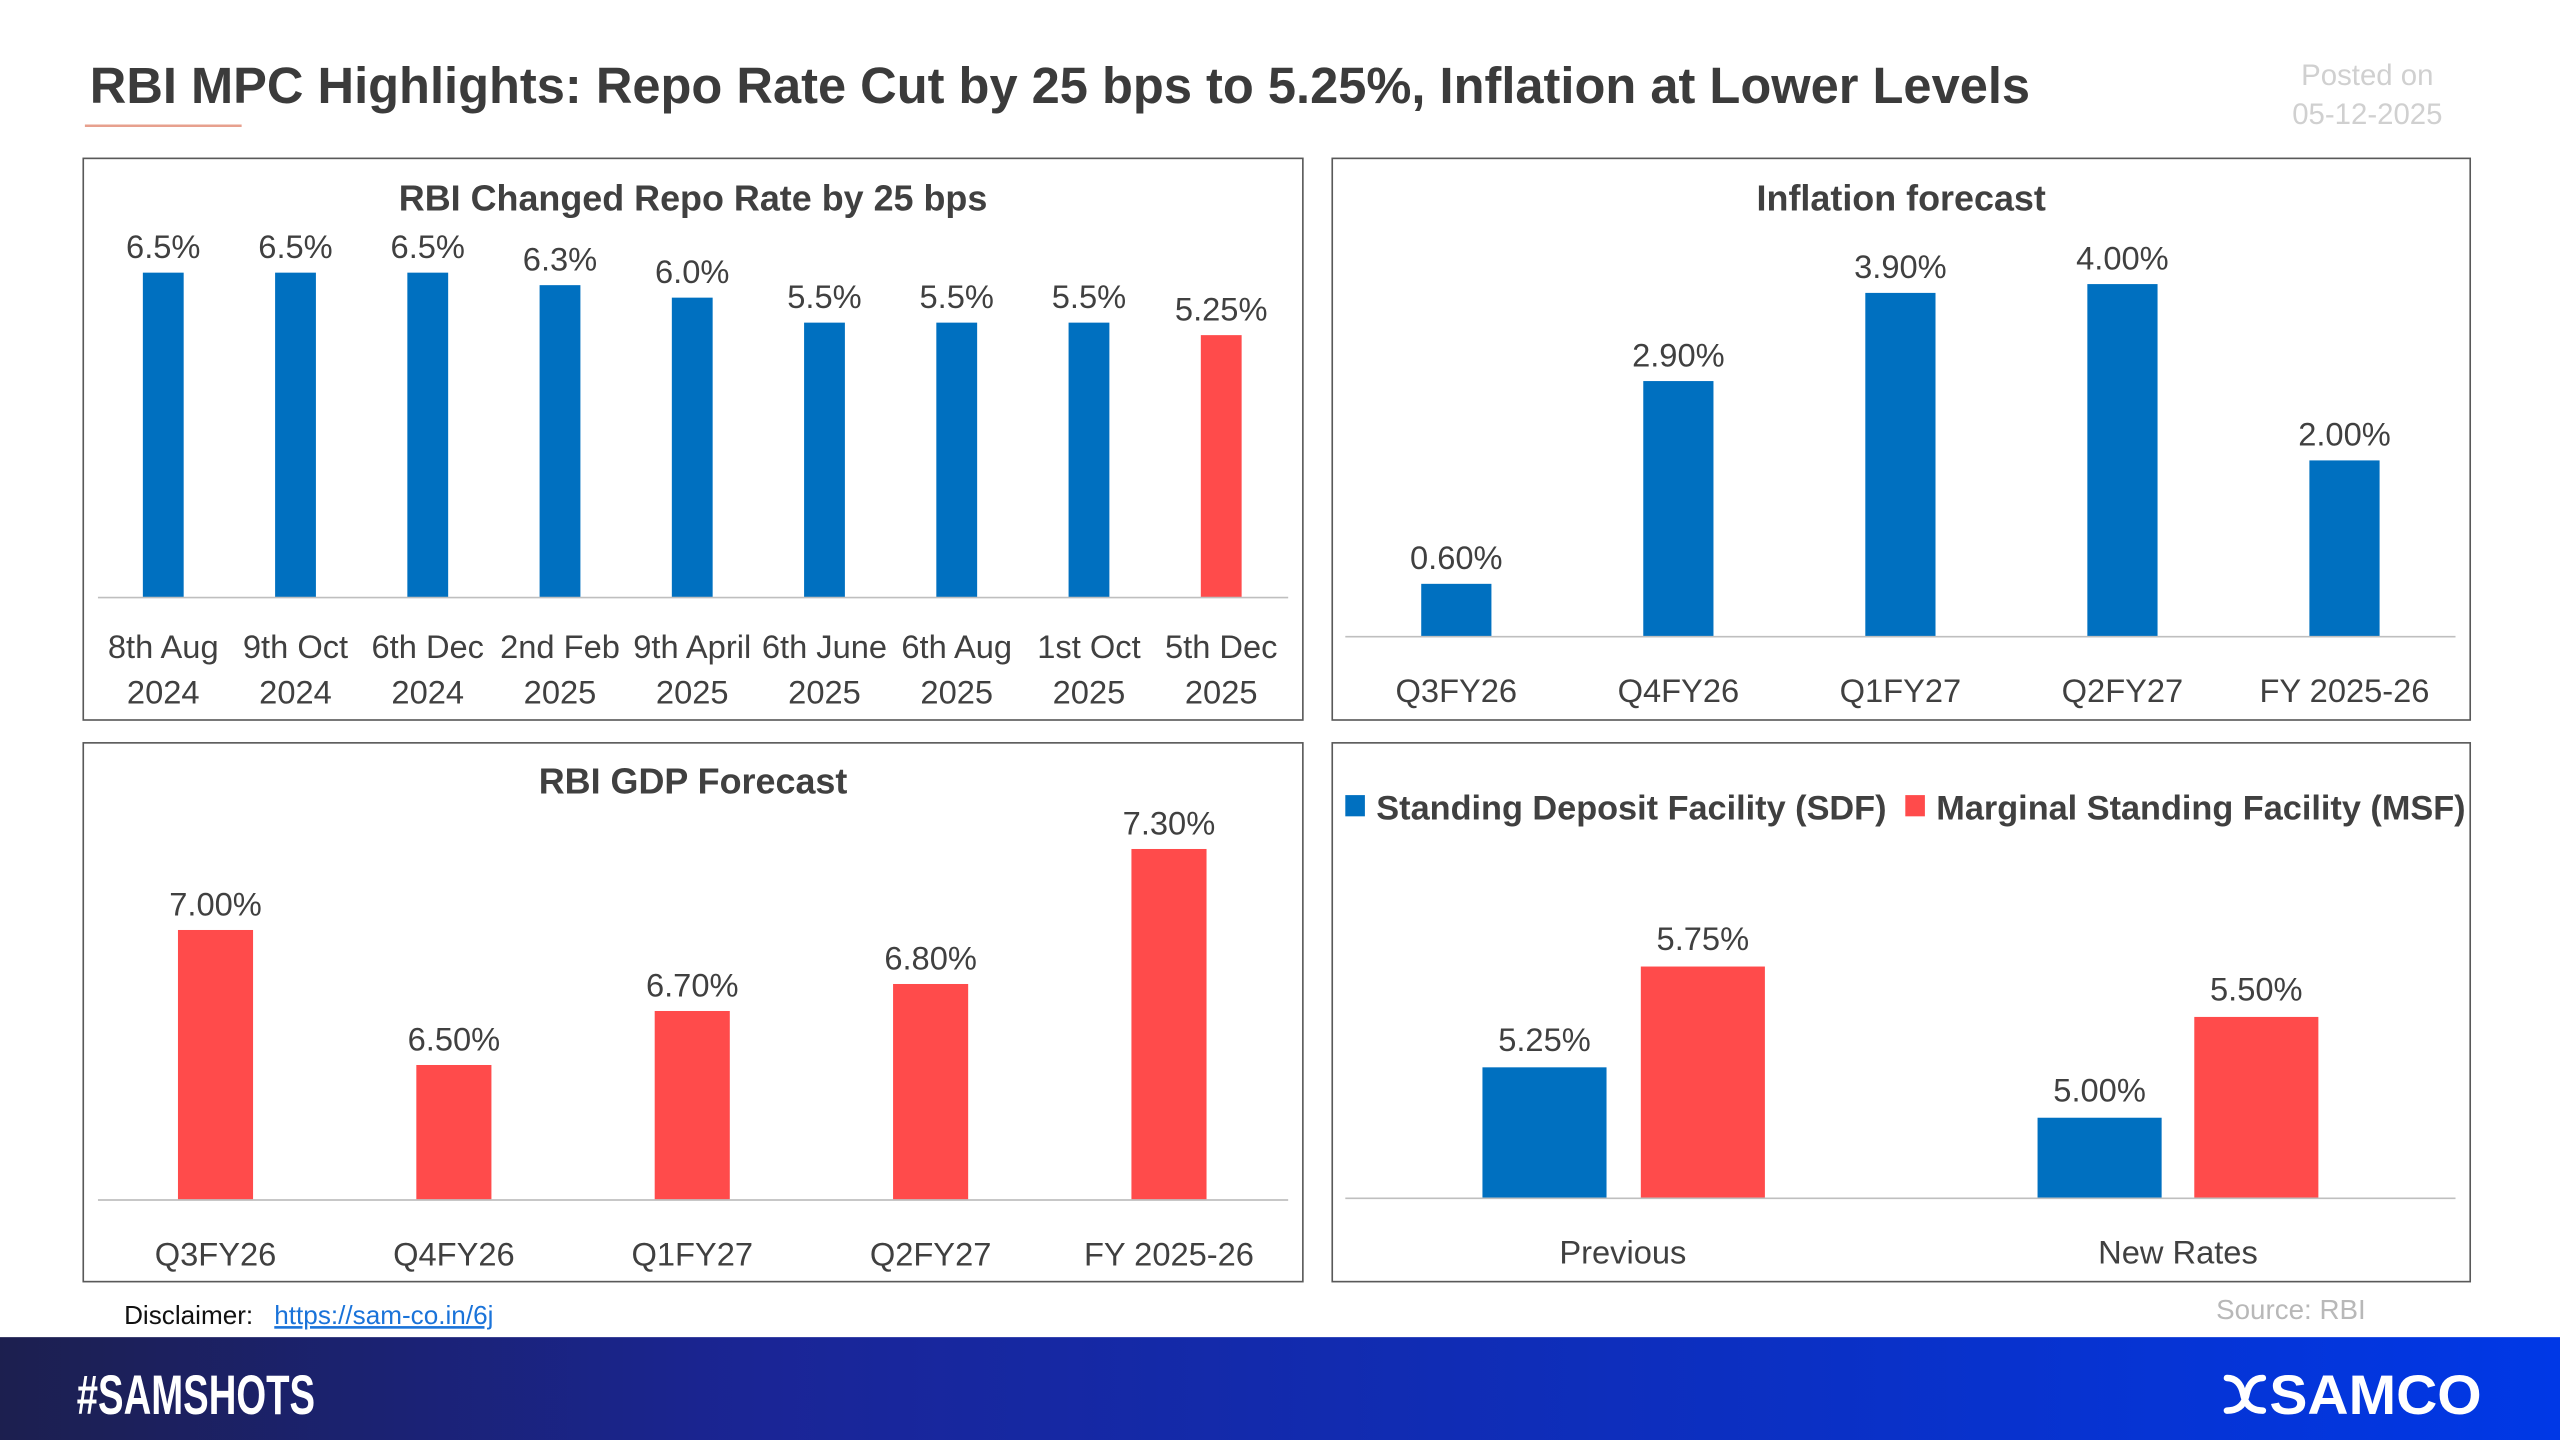 The width and height of the screenshot is (2560, 1440). What do you see at coordinates (824, 646) in the screenshot?
I see `x-tick-label: 6th June` at bounding box center [824, 646].